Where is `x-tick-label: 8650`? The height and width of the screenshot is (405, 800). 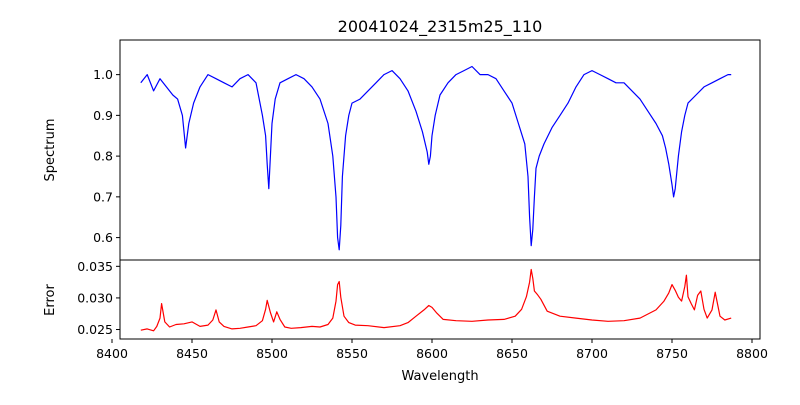 x-tick-label: 8650 is located at coordinates (512, 353).